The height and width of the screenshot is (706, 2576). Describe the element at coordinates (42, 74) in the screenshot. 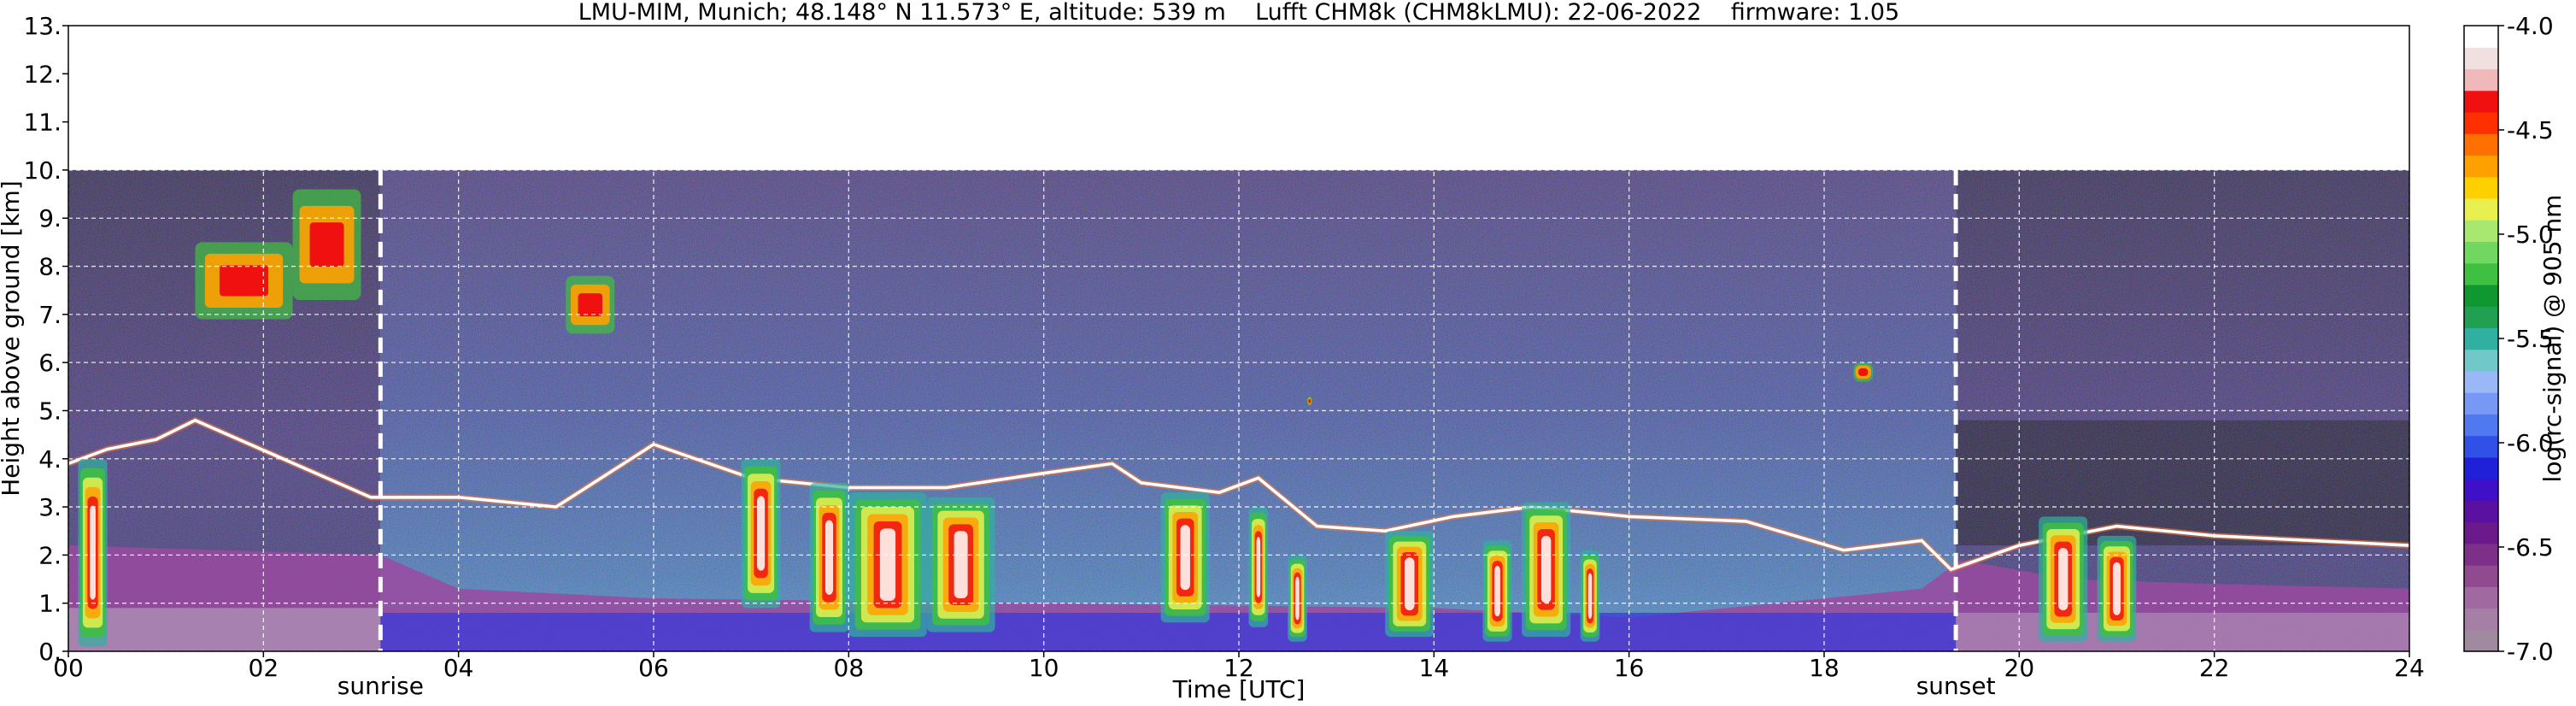

I see `y-tick-label-12: 12.` at that location.